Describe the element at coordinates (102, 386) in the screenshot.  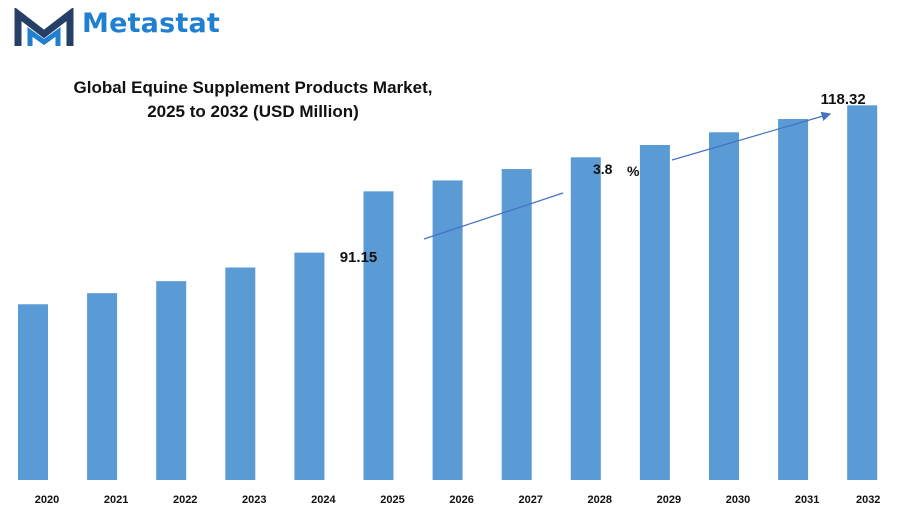
I see `bar-2021` at that location.